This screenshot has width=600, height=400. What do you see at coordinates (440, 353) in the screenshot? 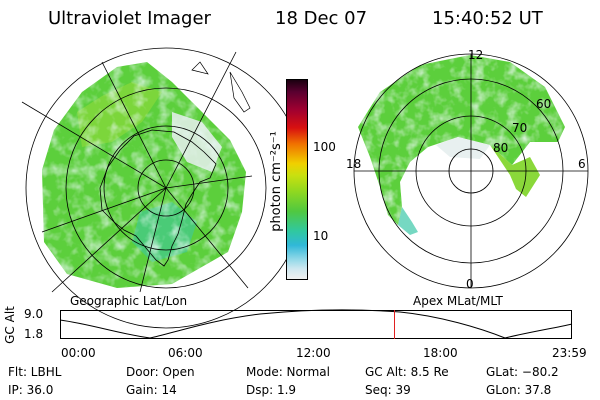
I see `timeline-xtick-1800: 18:00` at bounding box center [440, 353].